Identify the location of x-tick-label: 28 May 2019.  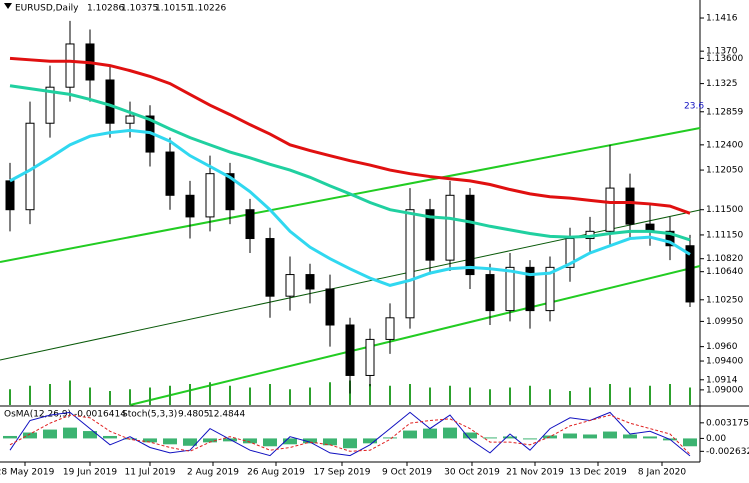
(27, 473).